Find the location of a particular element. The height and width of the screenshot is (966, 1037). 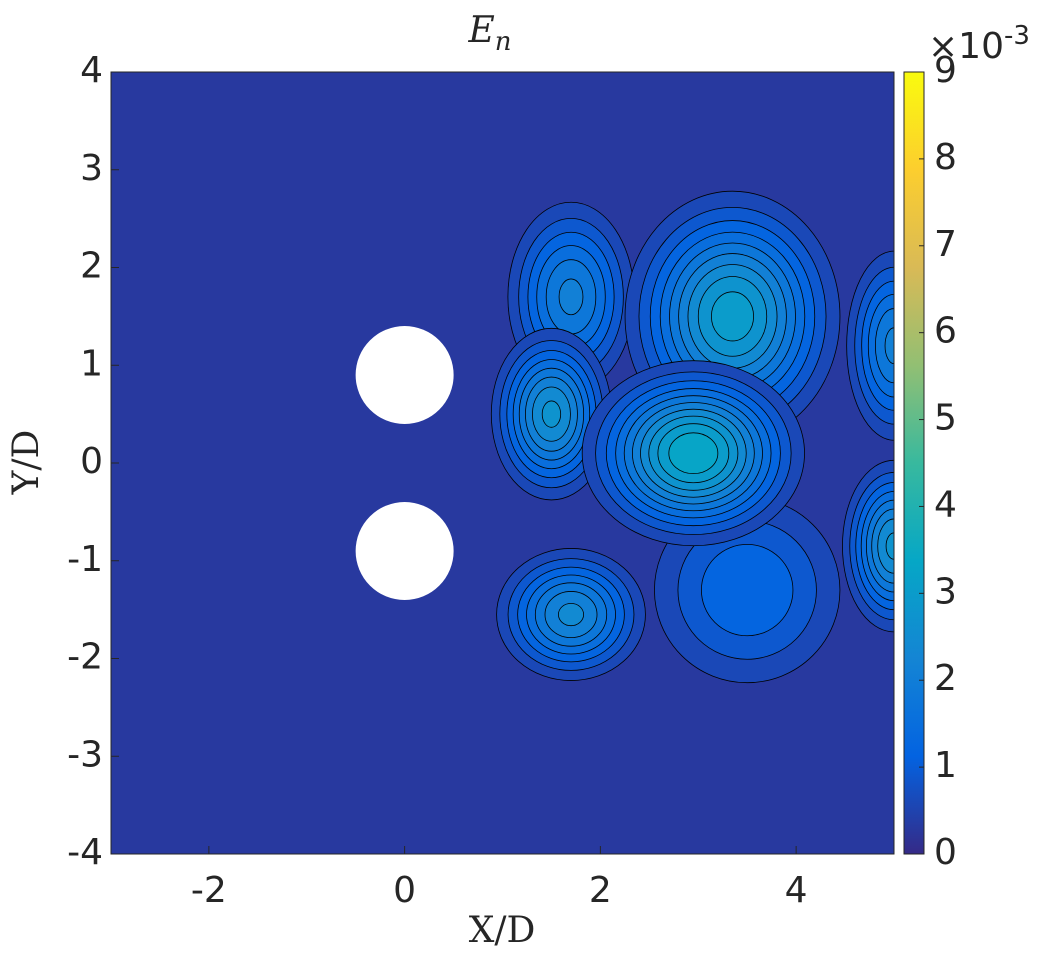

colorbar-tick-label: 1 is located at coordinates (945, 765).